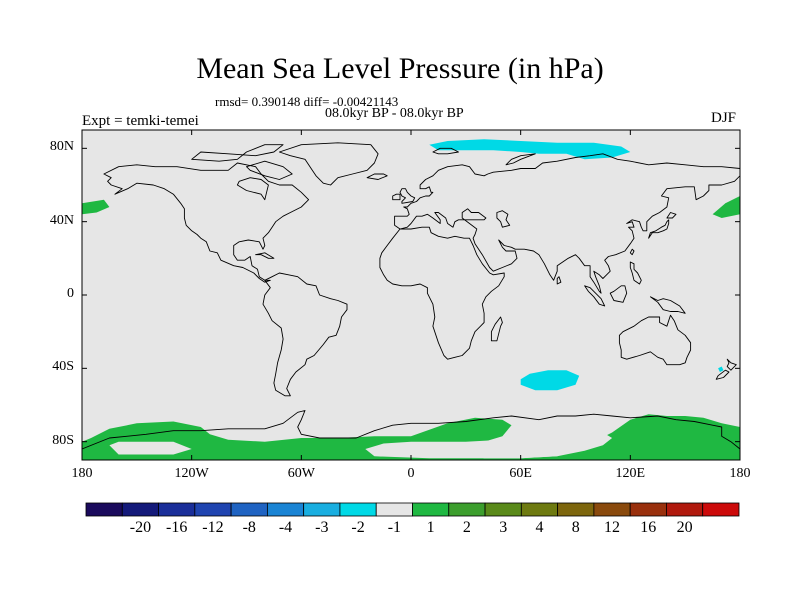 The height and width of the screenshot is (600, 800). I want to click on coastline-north-america, so click(206, 222).